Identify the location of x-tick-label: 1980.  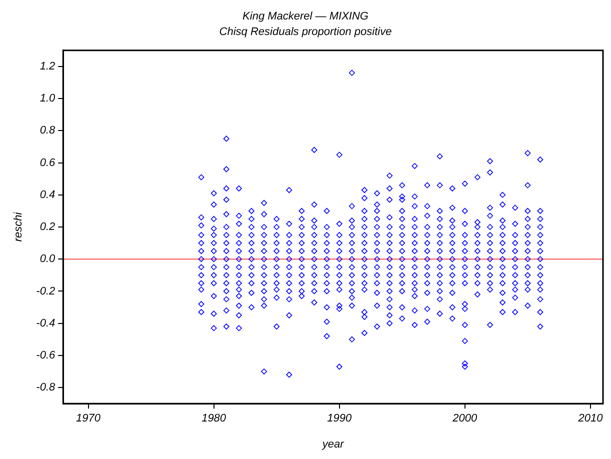
(214, 418).